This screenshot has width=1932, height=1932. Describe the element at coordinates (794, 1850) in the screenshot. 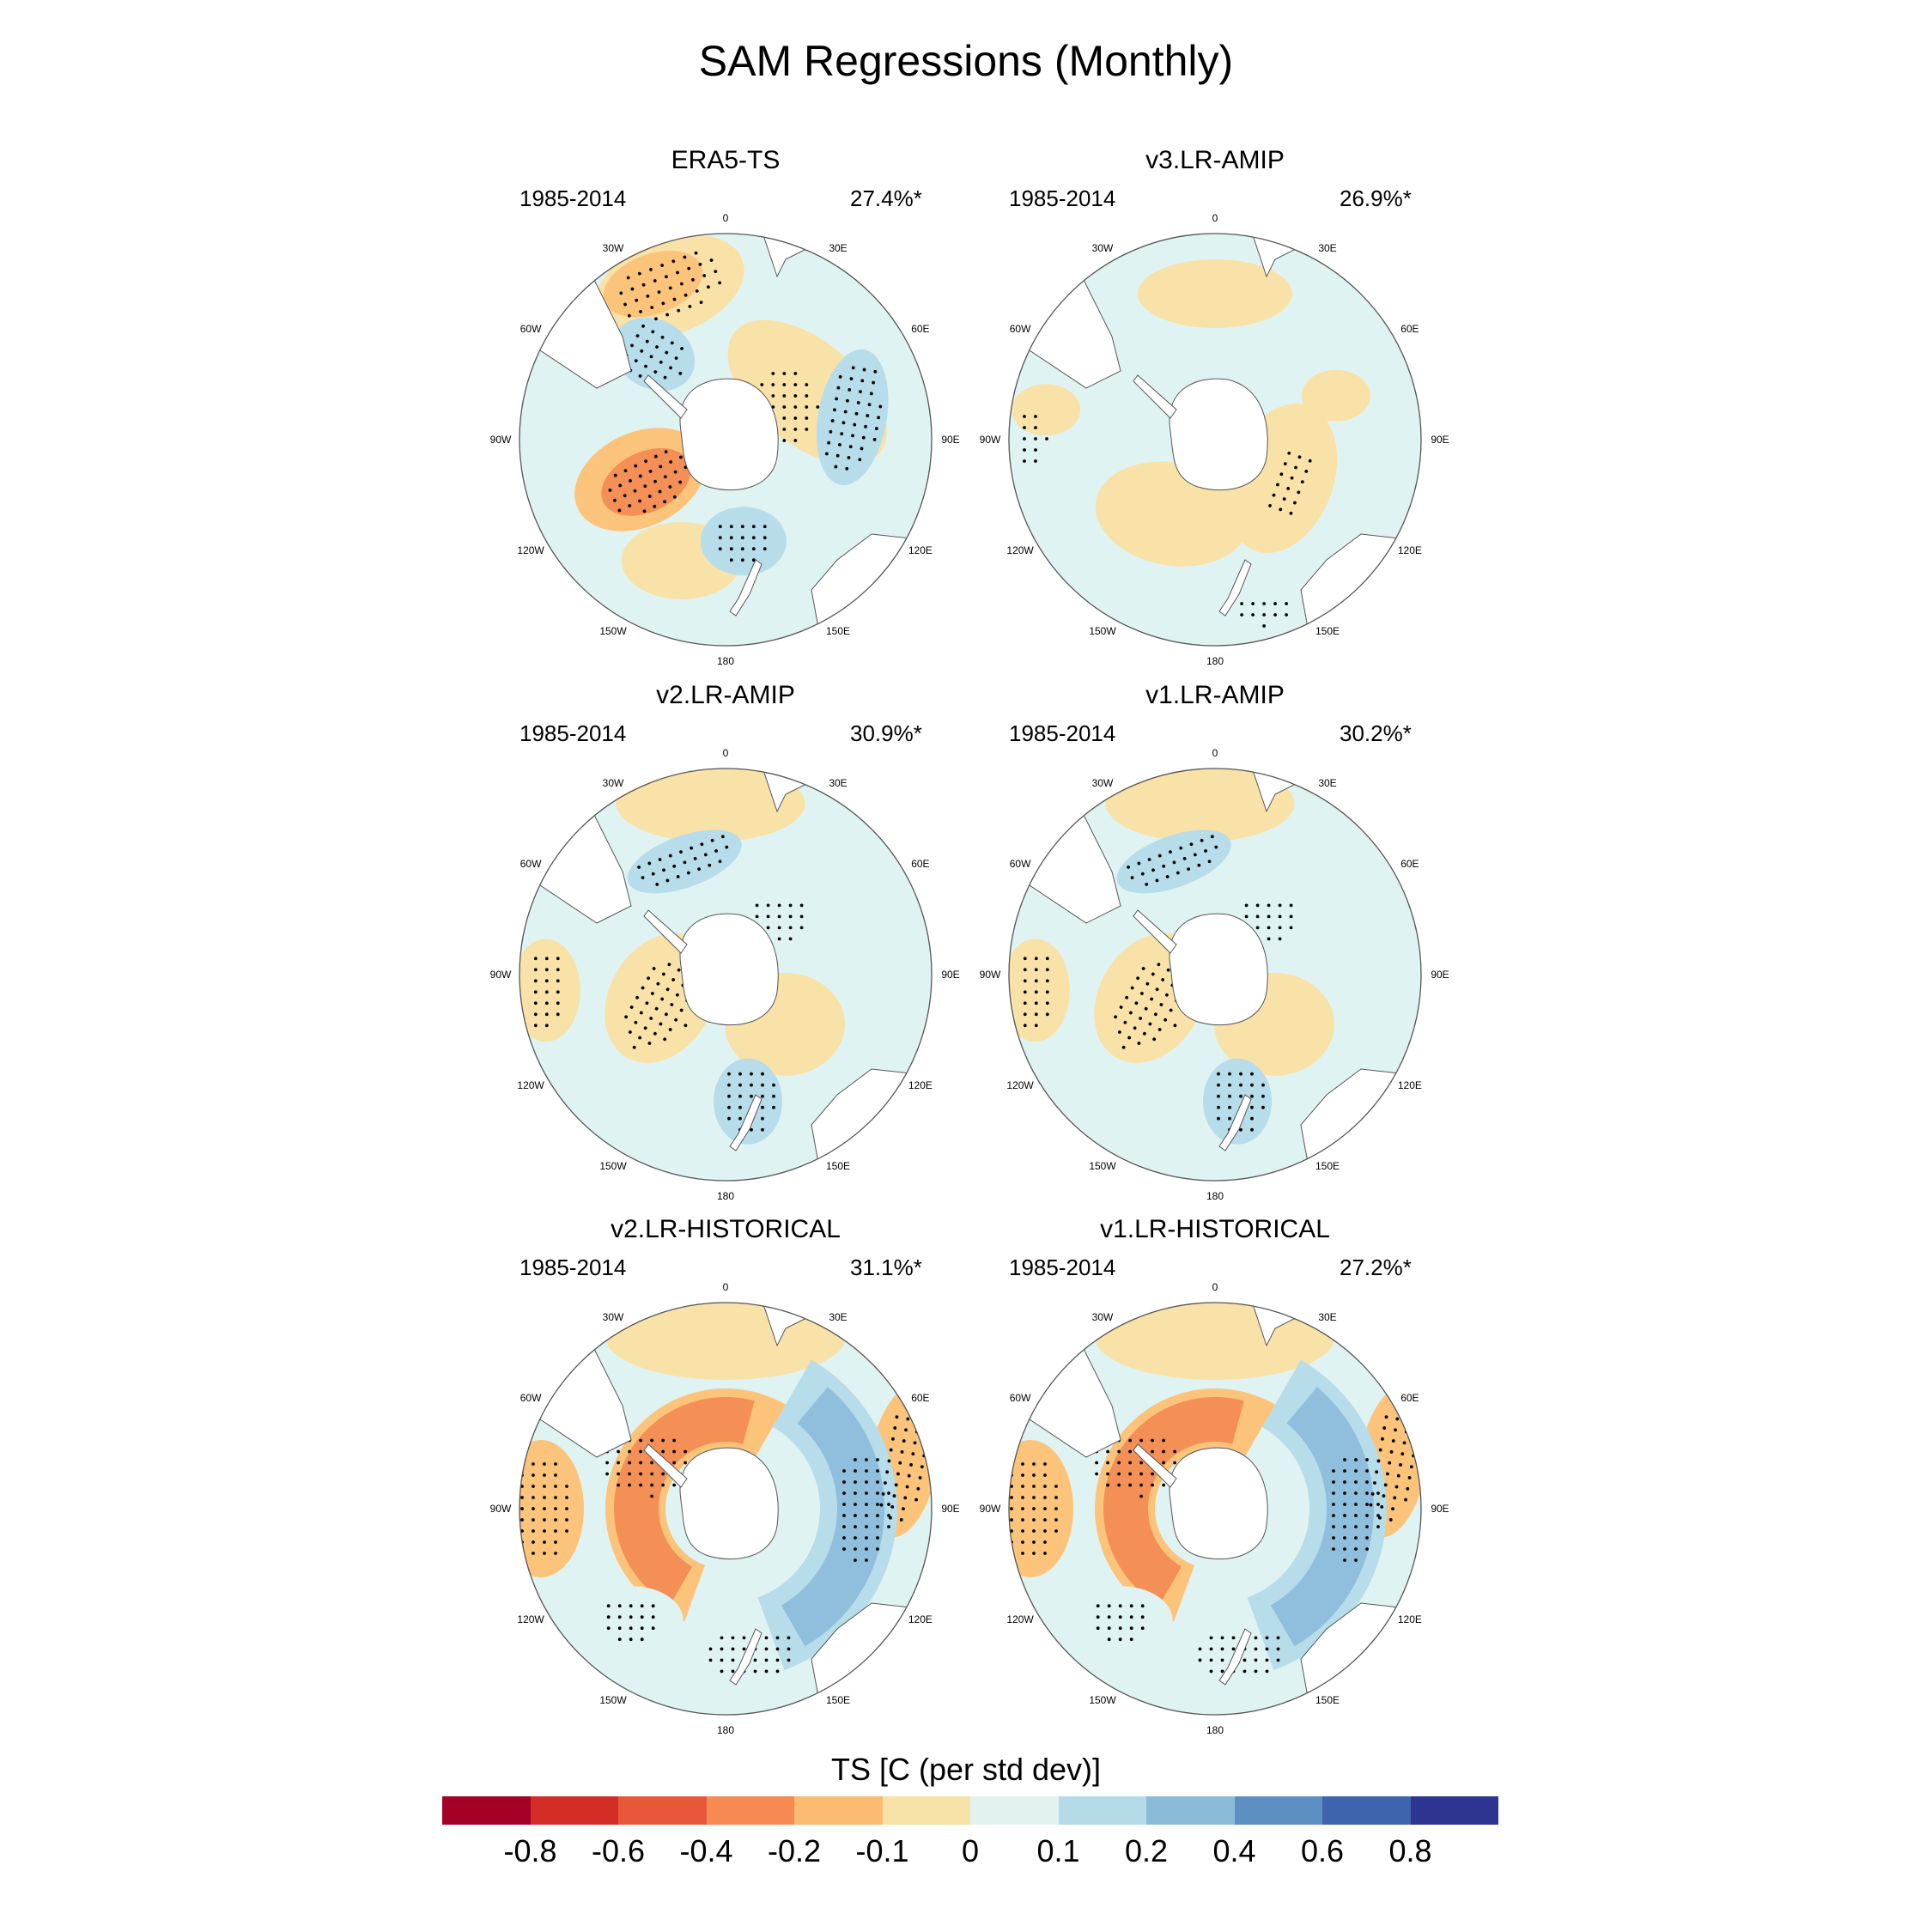

I see `colorbar-tick-label: -0.2` at that location.